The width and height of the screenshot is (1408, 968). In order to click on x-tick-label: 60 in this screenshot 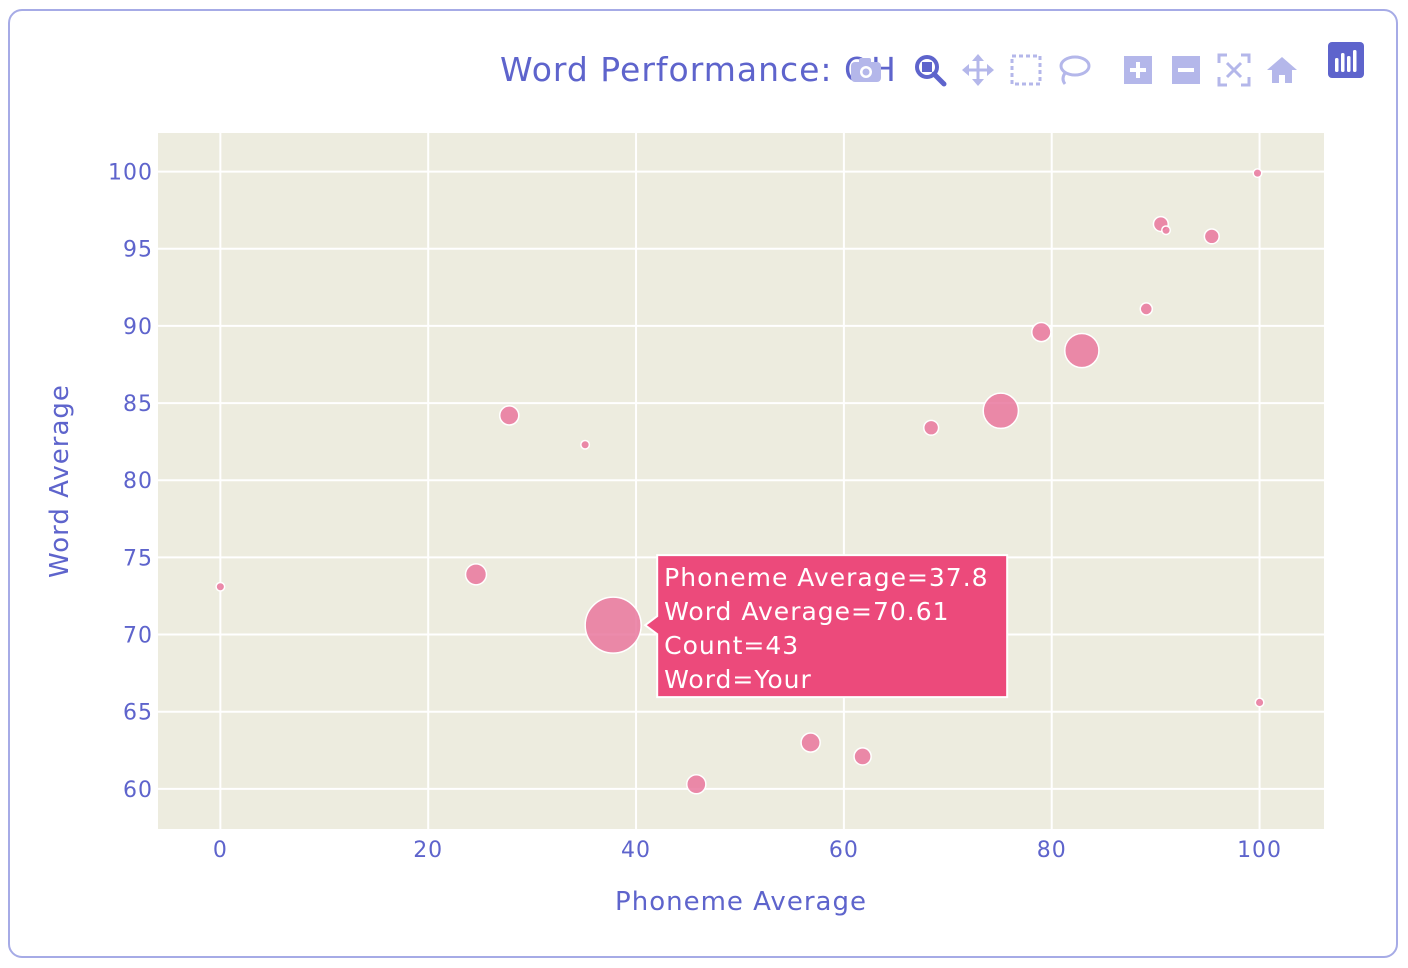, I will do `click(844, 850)`.